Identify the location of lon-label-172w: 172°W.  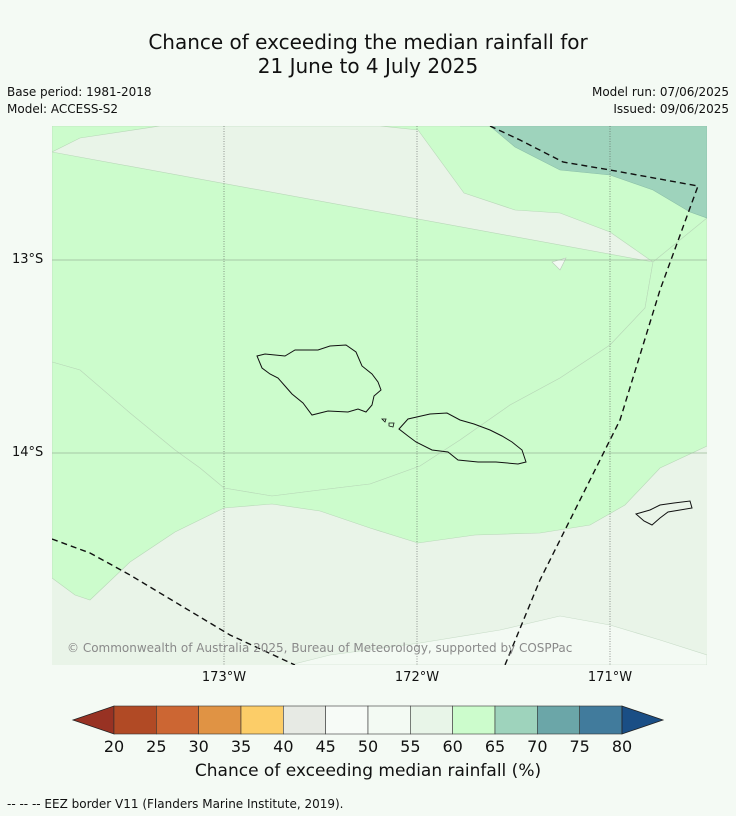
(417, 677).